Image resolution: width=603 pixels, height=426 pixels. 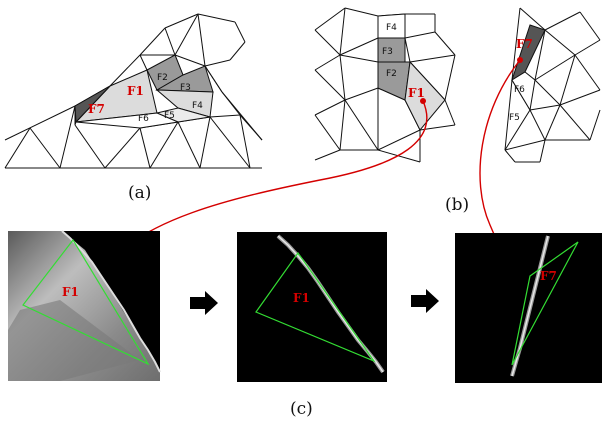 What do you see at coordinates (524, 44) in the screenshot?
I see `panel-b-label-f7: F7` at bounding box center [524, 44].